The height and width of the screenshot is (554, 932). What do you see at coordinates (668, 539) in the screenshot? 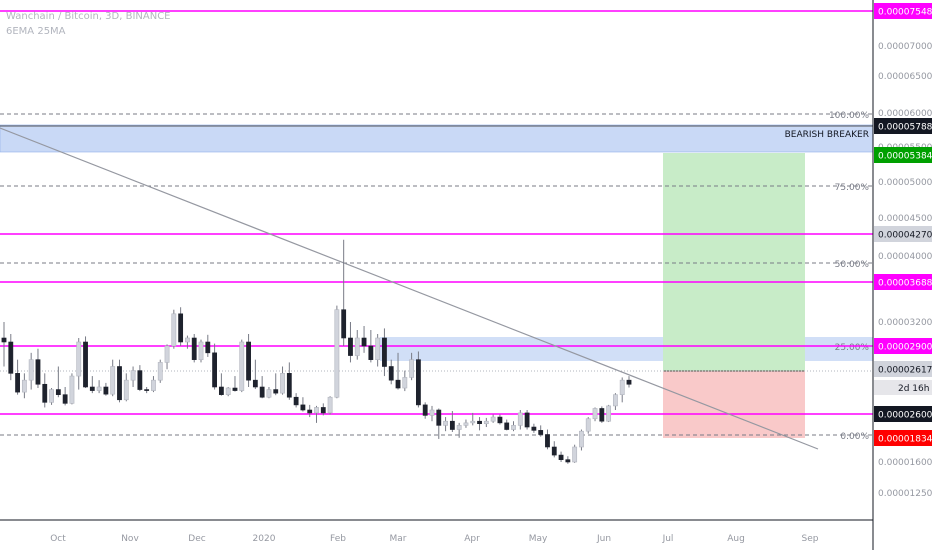
I see `time-axis-tick: Jul` at bounding box center [668, 539].